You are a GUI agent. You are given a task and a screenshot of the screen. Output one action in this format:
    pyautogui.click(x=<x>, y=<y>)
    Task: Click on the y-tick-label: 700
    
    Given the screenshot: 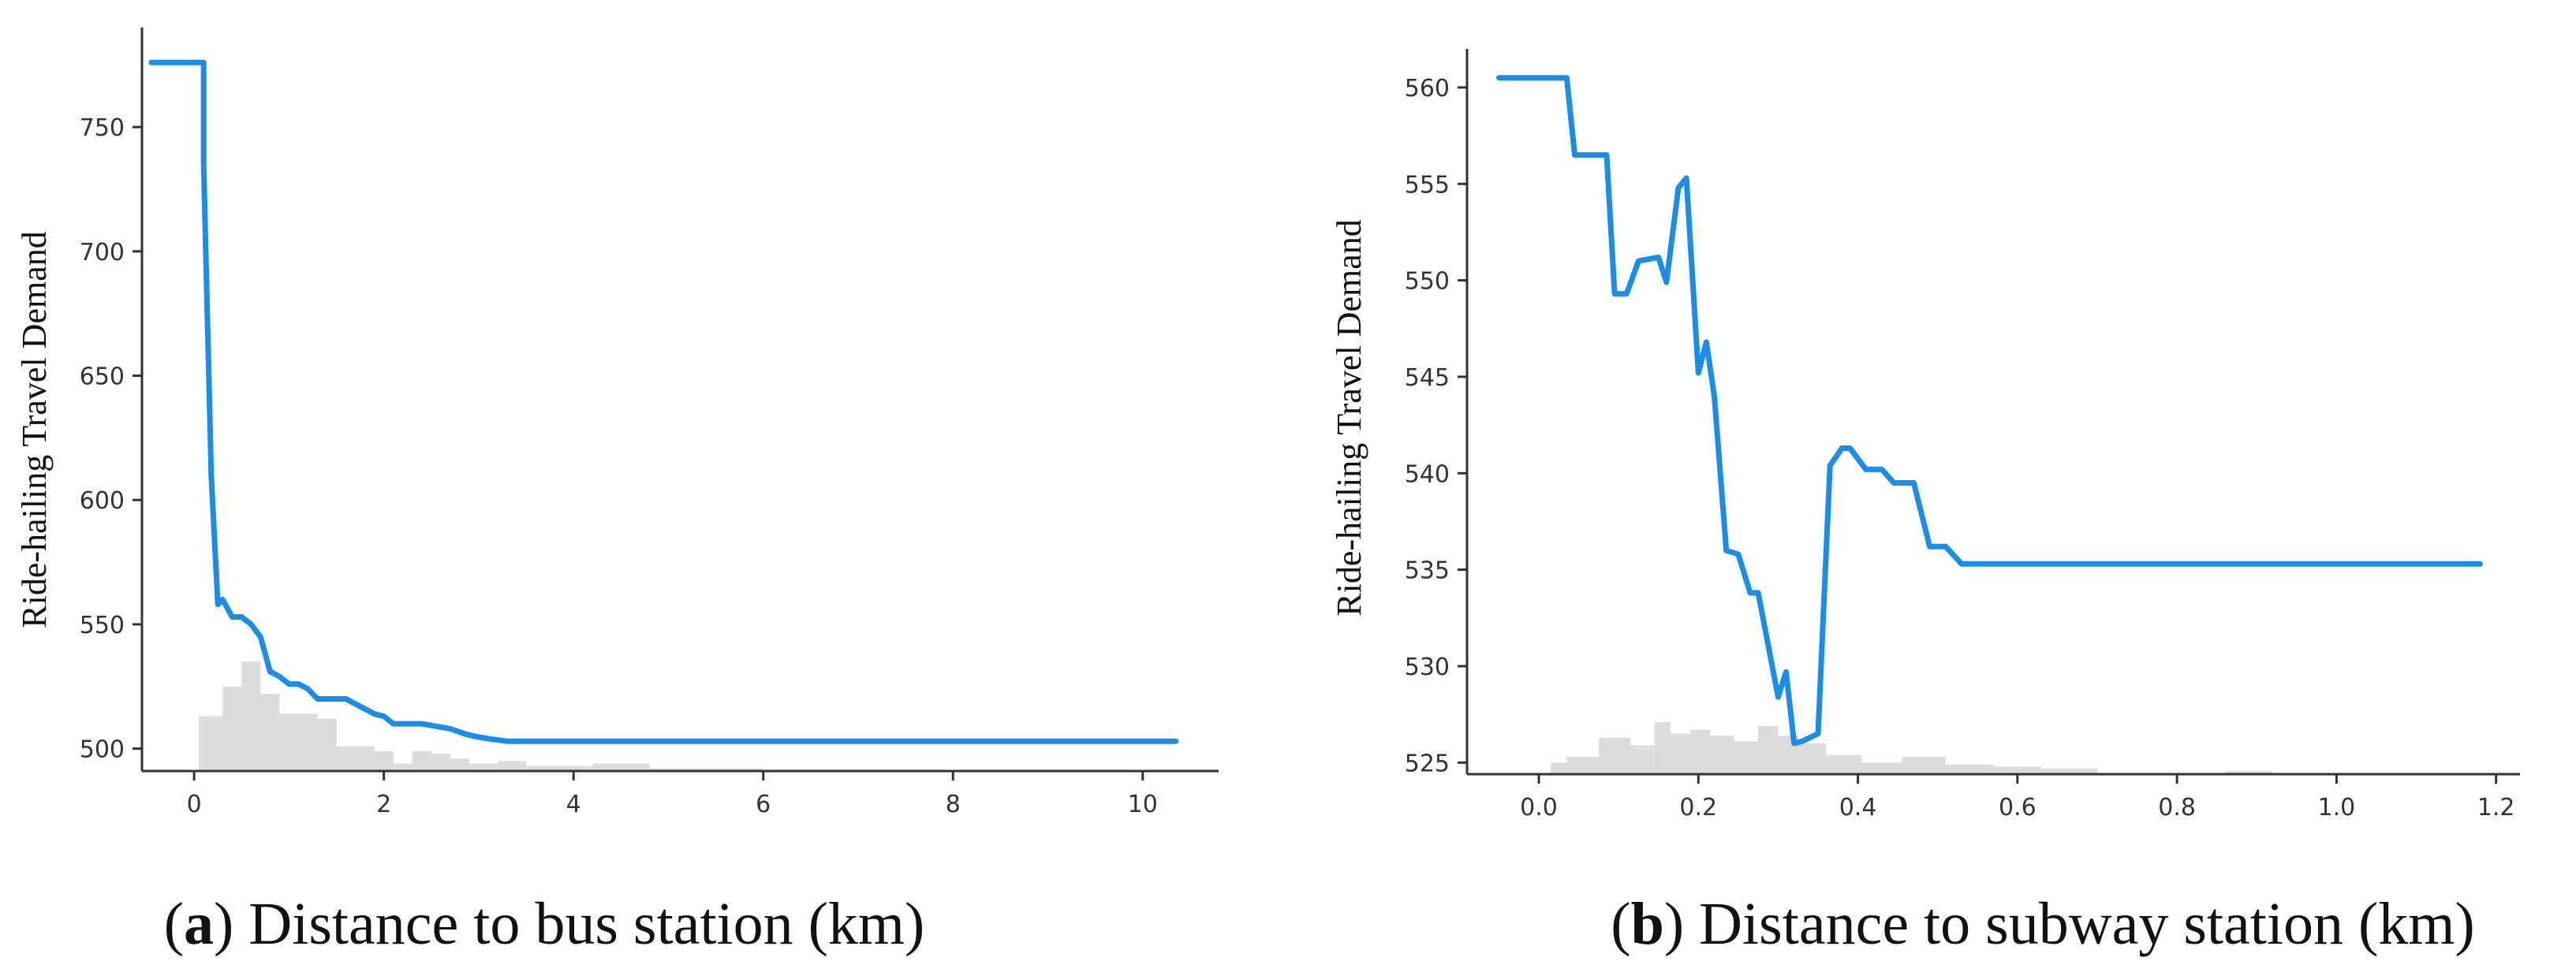 What is the action you would take?
    pyautogui.click(x=102, y=252)
    